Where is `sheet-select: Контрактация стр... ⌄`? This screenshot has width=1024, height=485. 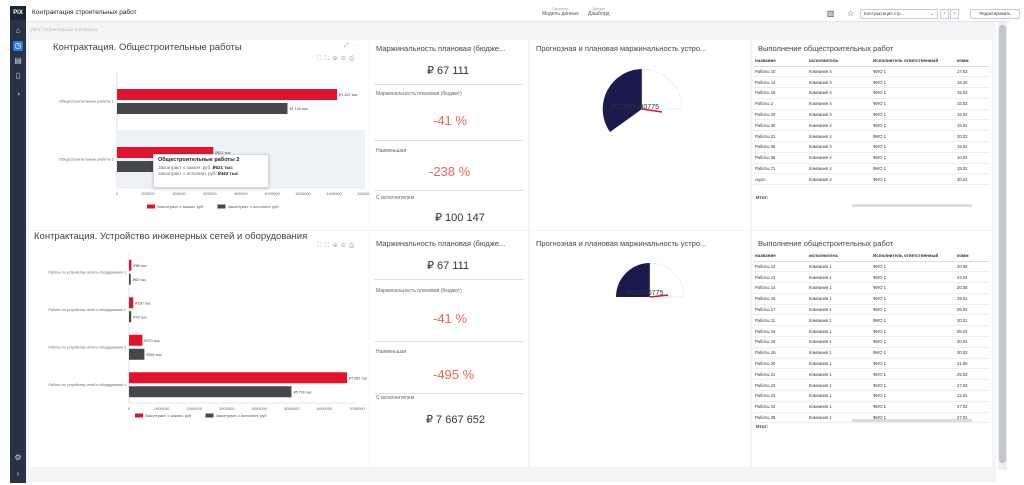 sheet-select: Контрактация стр... ⌄ is located at coordinates (899, 14).